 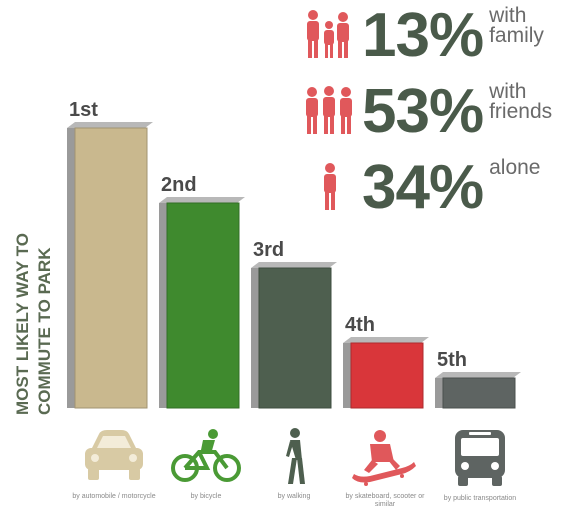 What do you see at coordinates (385, 500) in the screenshot?
I see `mode-skateboard-caption: by skateboard, scooter or similar` at bounding box center [385, 500].